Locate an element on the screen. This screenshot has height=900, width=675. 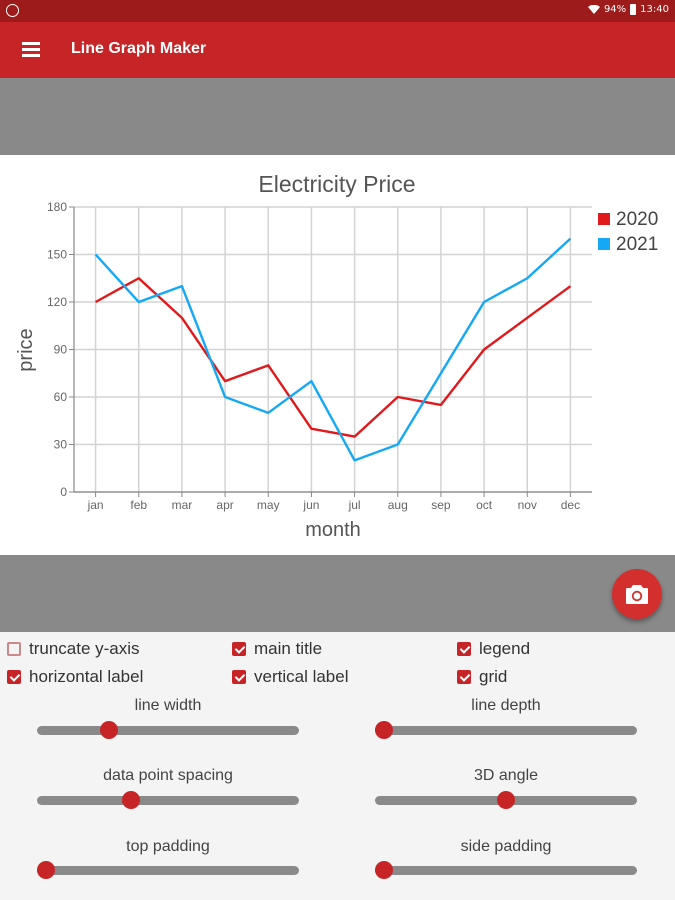
app-bar: Line Graph Maker is located at coordinates (337, 50).